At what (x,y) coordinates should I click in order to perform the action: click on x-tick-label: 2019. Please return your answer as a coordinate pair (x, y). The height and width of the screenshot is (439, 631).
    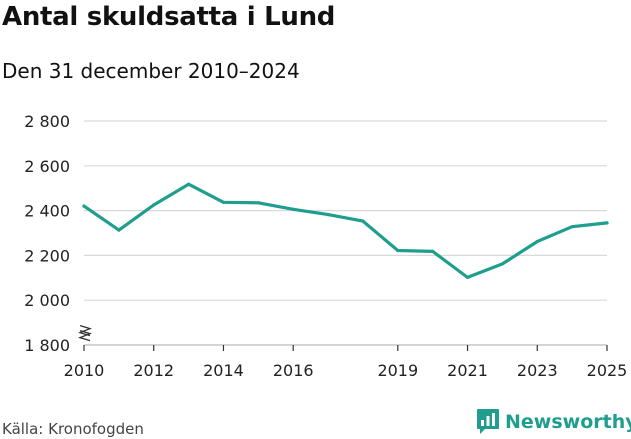
    Looking at the image, I should click on (397, 370).